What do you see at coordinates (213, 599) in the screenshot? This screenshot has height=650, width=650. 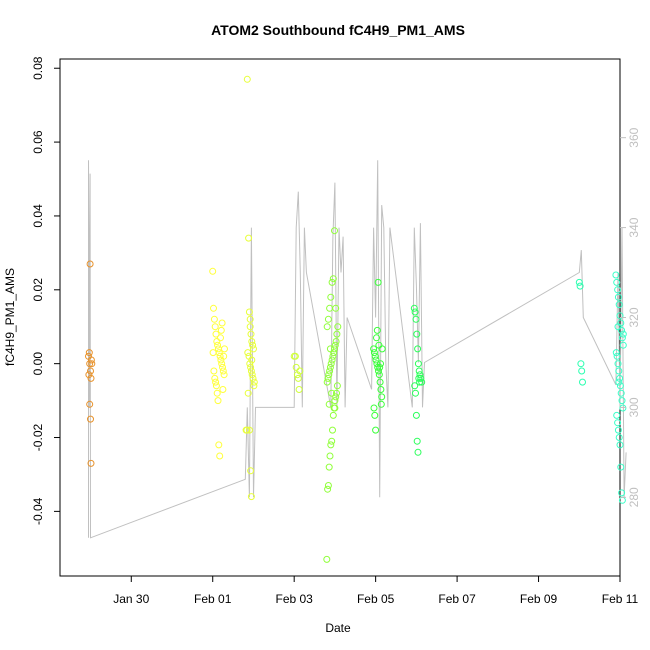 I see `x-tick-label: Feb 01` at bounding box center [213, 599].